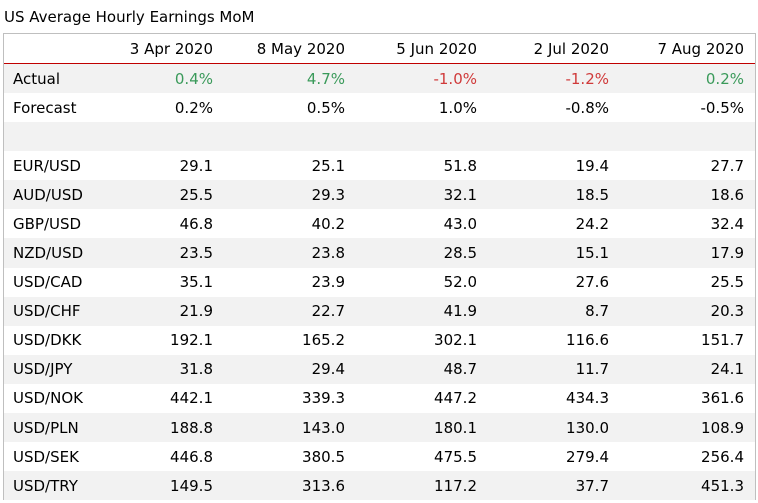 The height and width of the screenshot is (503, 758). What do you see at coordinates (379, 282) in the screenshot?
I see `table-row: USD/CAD 35.1 23.9 52.0 27.6 25.5` at bounding box center [379, 282].